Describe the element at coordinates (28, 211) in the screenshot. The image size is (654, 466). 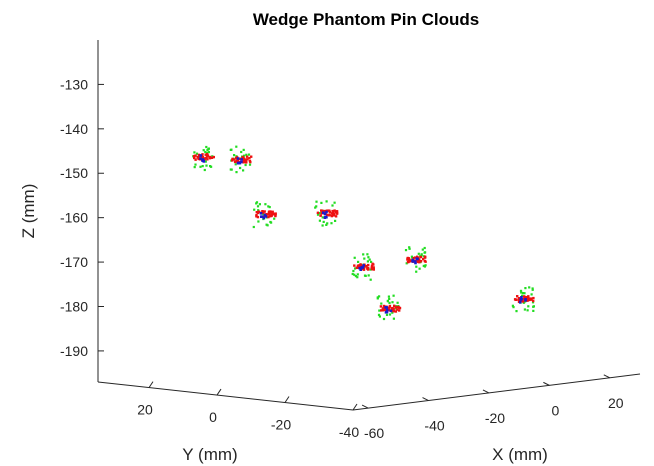
I see `z-axis-label: Z (mm)` at that location.